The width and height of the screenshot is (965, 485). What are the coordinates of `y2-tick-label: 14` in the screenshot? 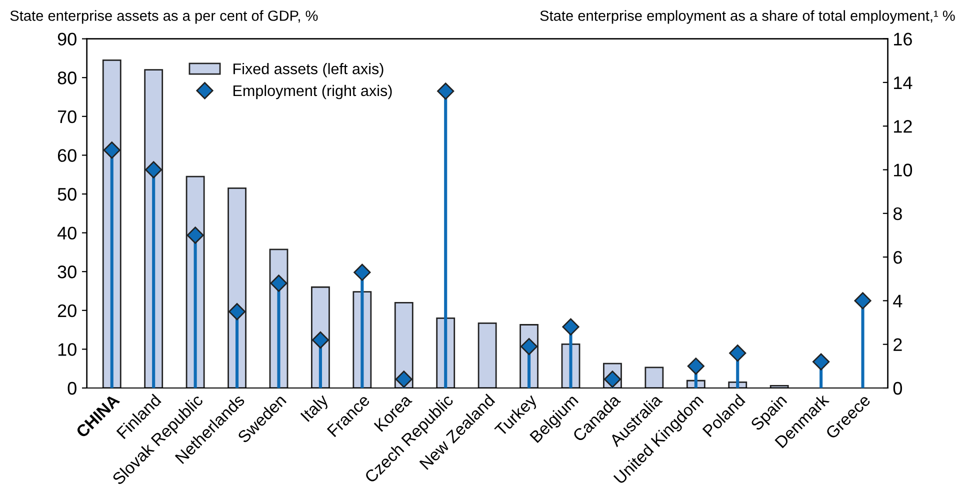 It's located at (903, 82).